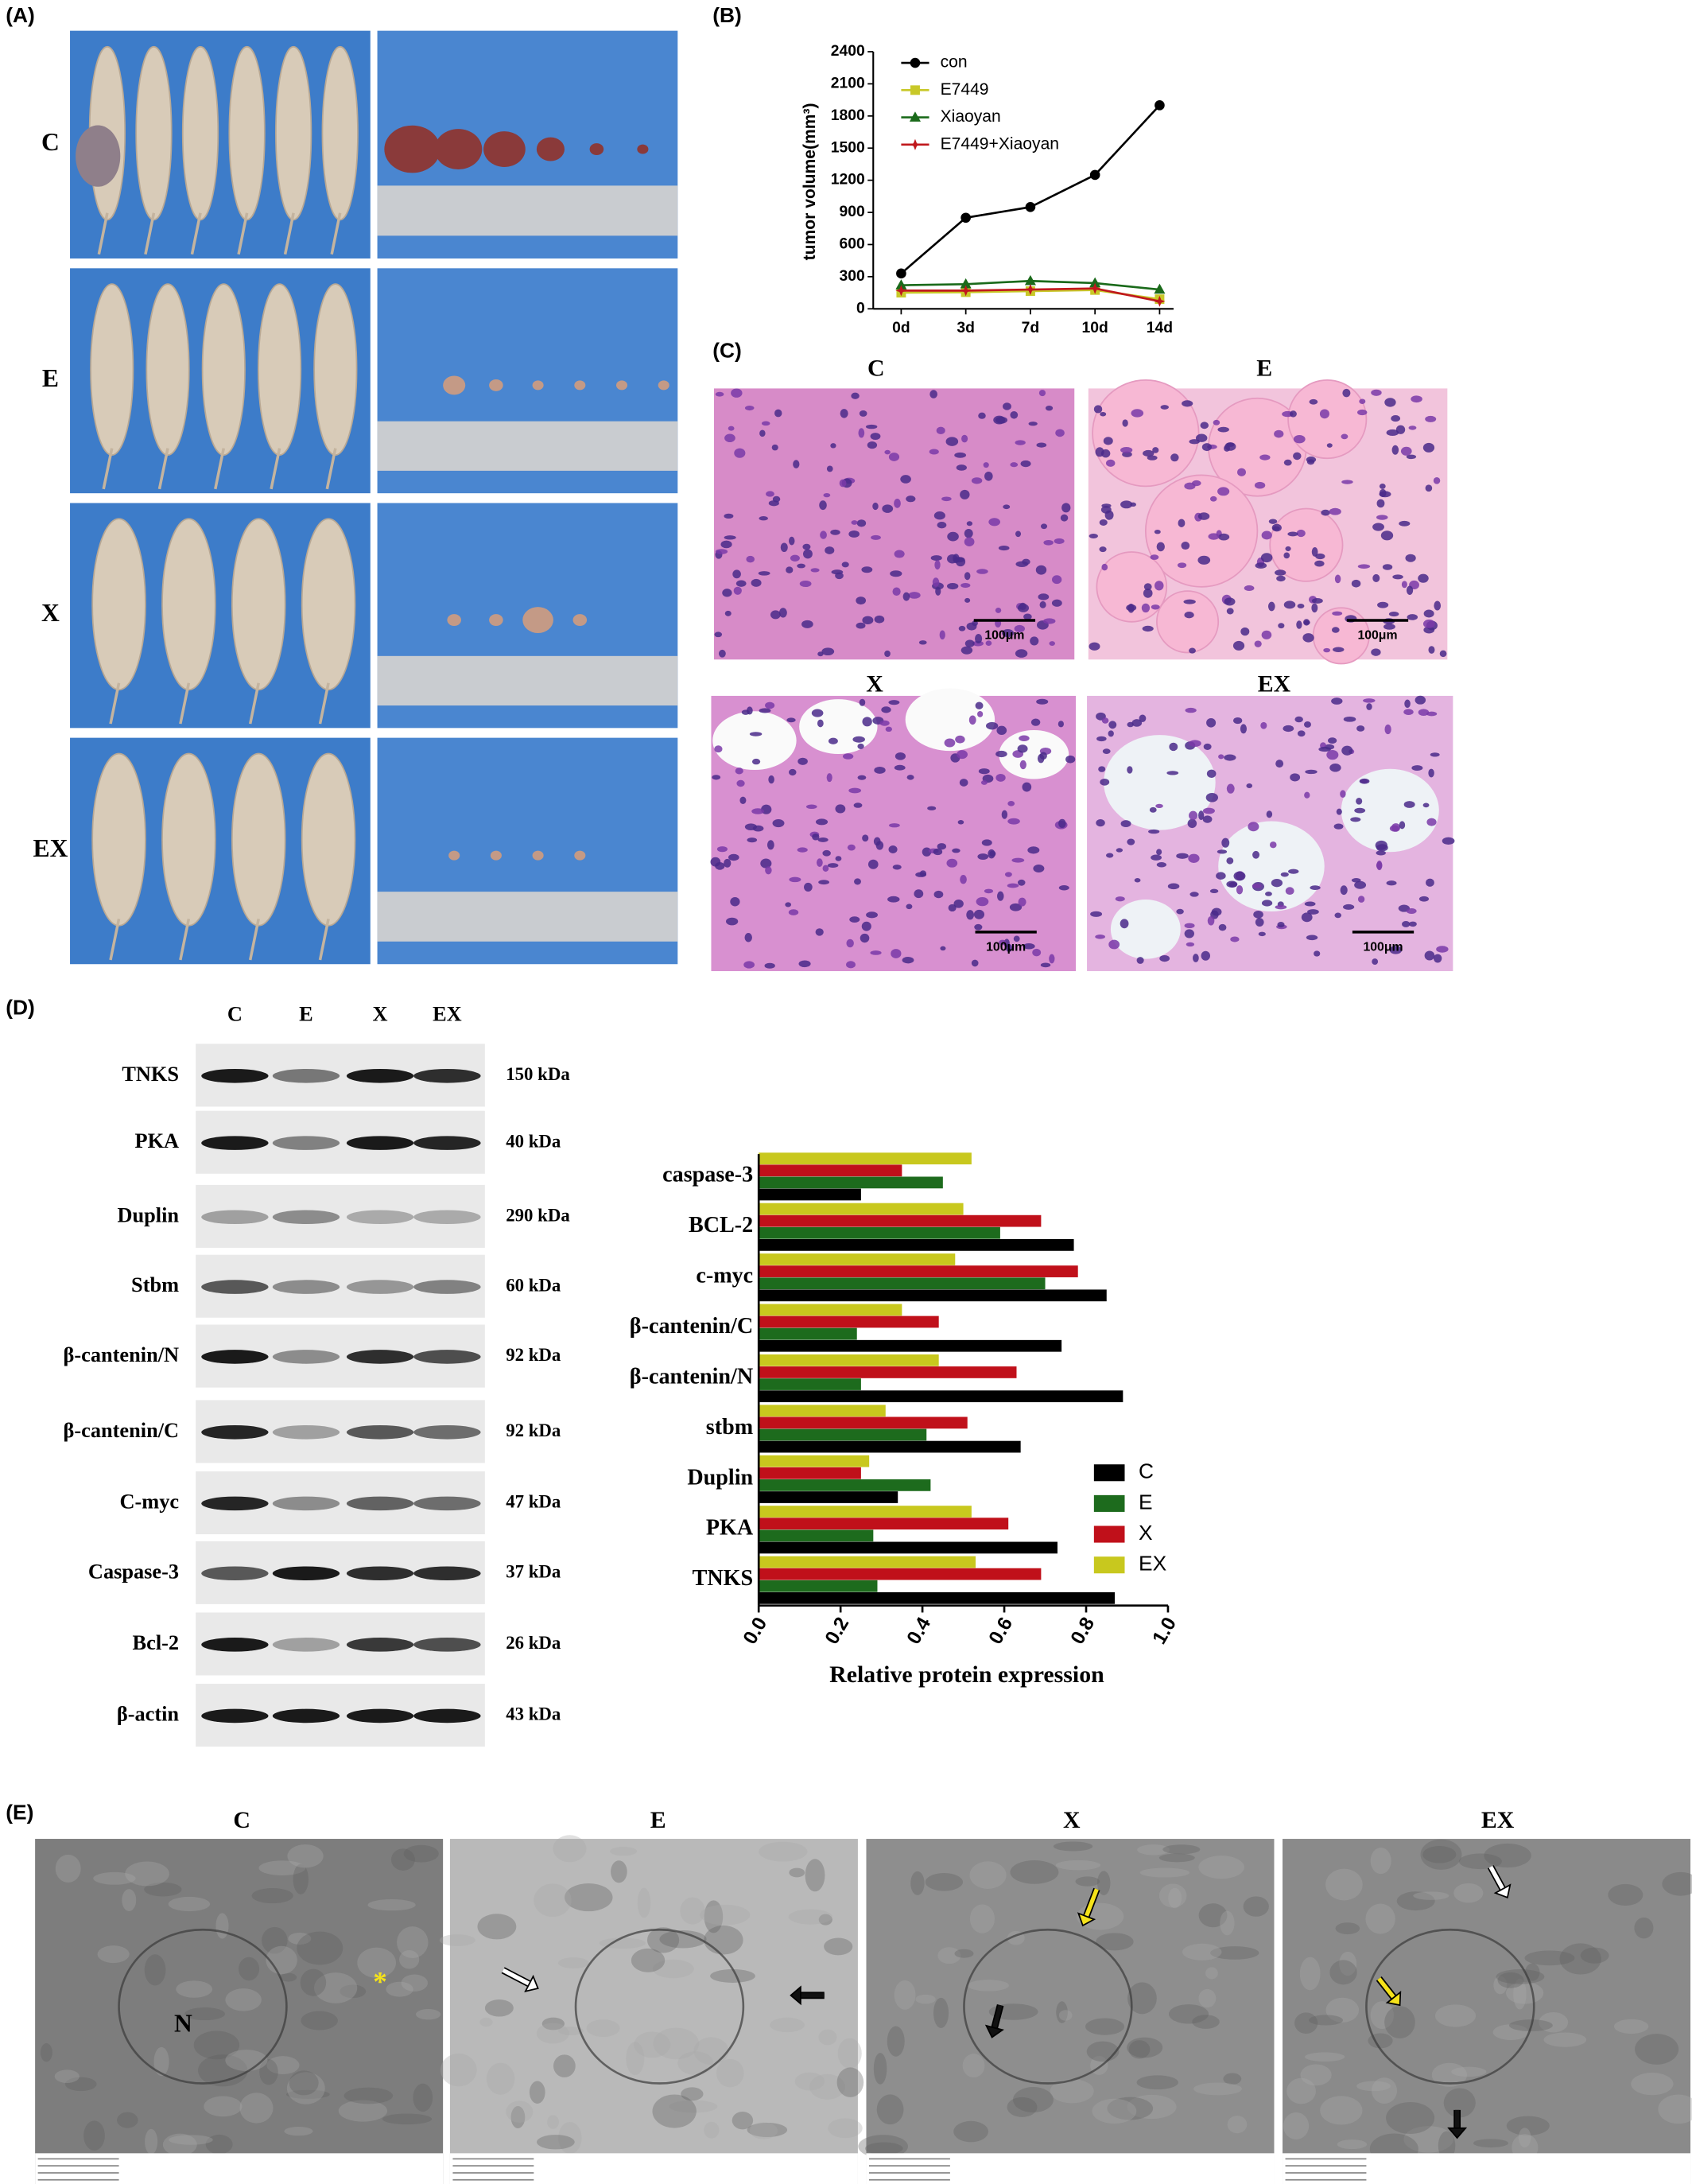 This screenshot has height=2184, width=1692. I want to click on legend-label: EX, so click(1153, 1564).